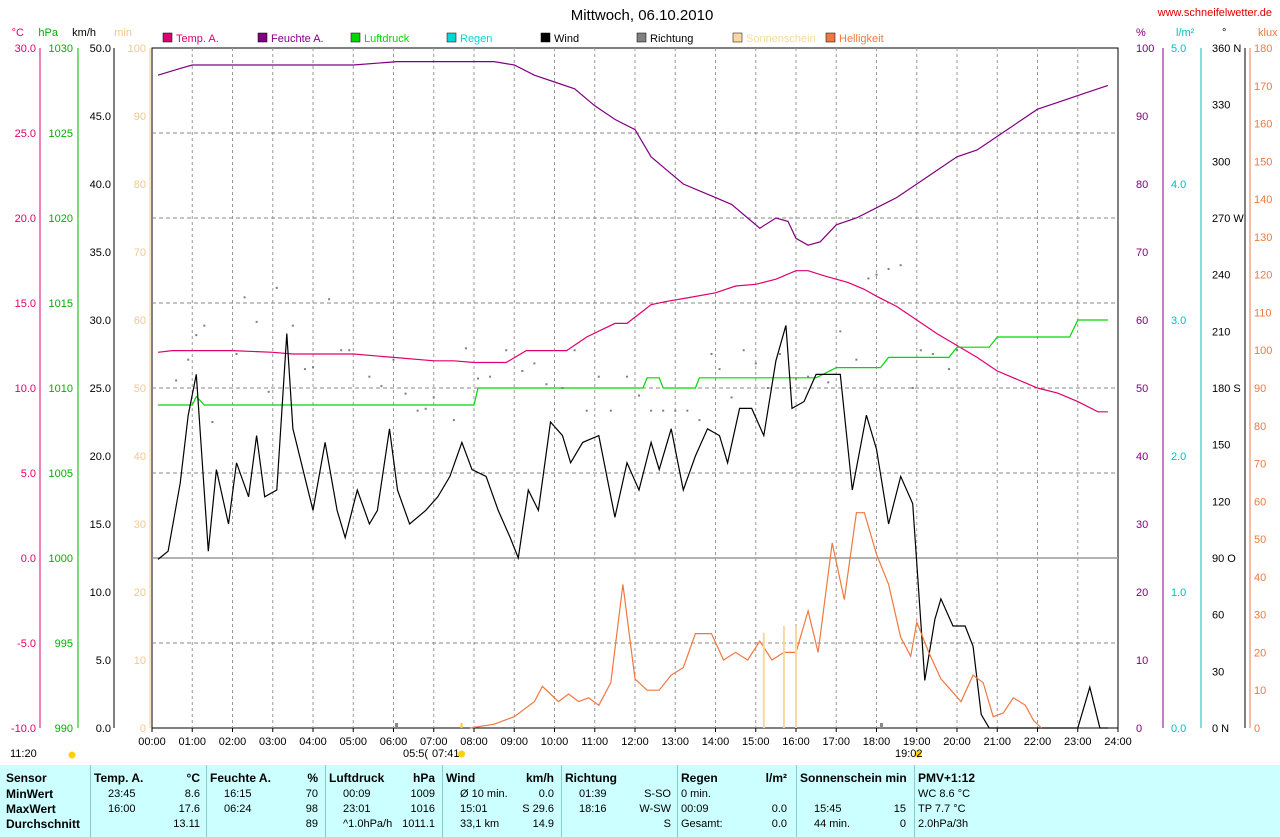 The width and height of the screenshot is (1280, 837). I want to click on time-tick-label: 23:00, so click(1078, 742).